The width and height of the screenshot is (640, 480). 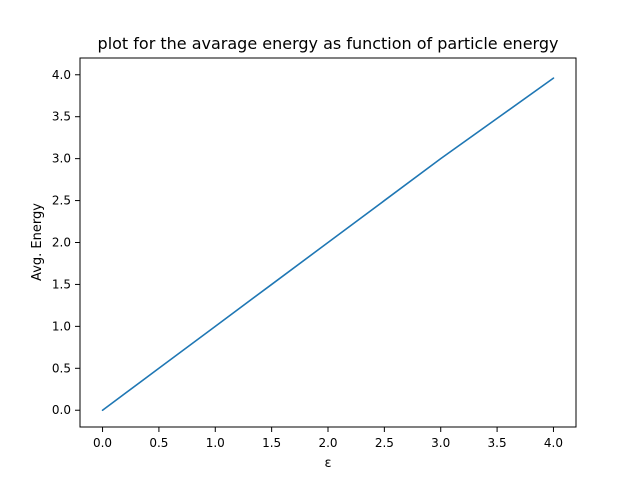 I want to click on x-tick-label: 1.0, so click(x=215, y=443).